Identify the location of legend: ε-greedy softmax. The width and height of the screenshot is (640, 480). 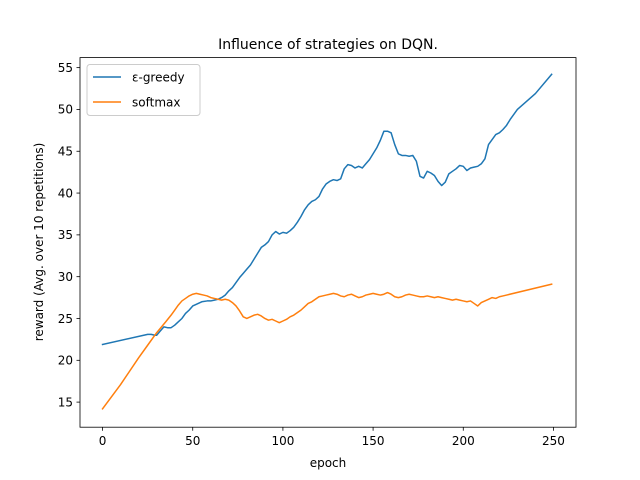
(143, 90).